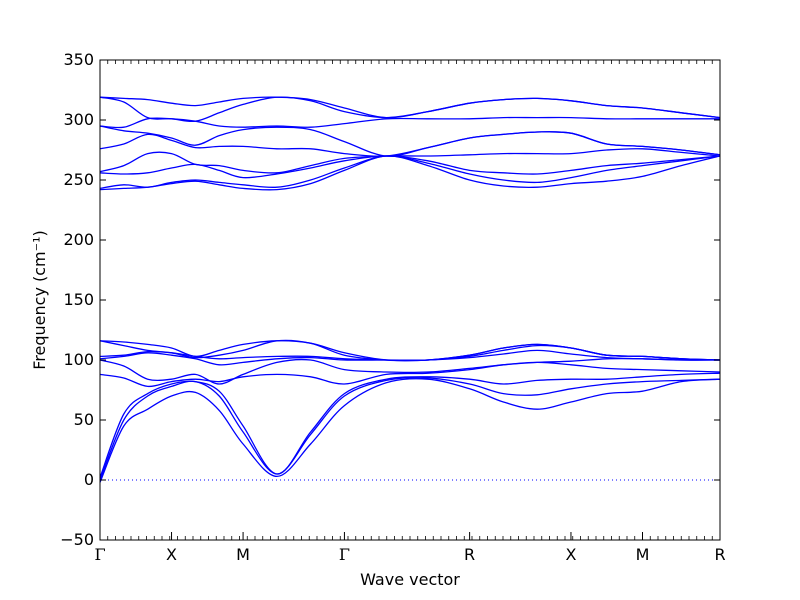 The width and height of the screenshot is (800, 600). I want to click on y-tick-label: 0, so click(89, 479).